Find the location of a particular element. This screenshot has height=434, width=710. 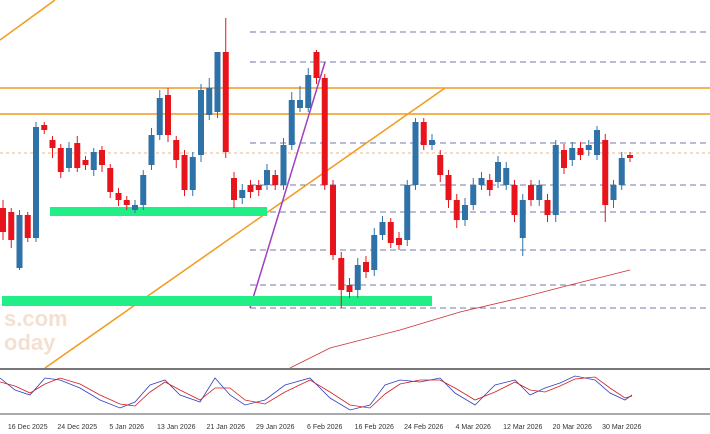

x-tick-label: 5 Jan 2026 is located at coordinates (126, 427).